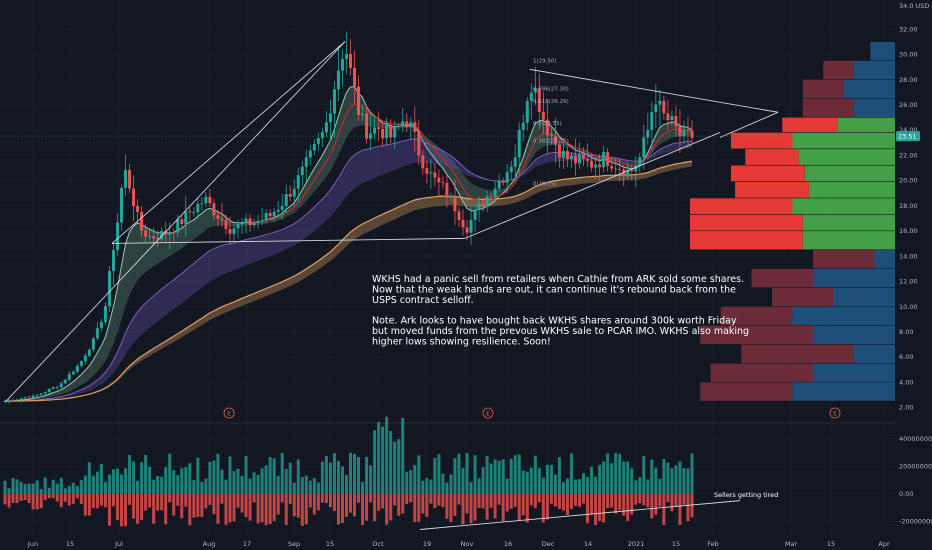 The width and height of the screenshot is (932, 550). Describe the element at coordinates (831, 544) in the screenshot. I see `time-tick-label: 15` at that location.